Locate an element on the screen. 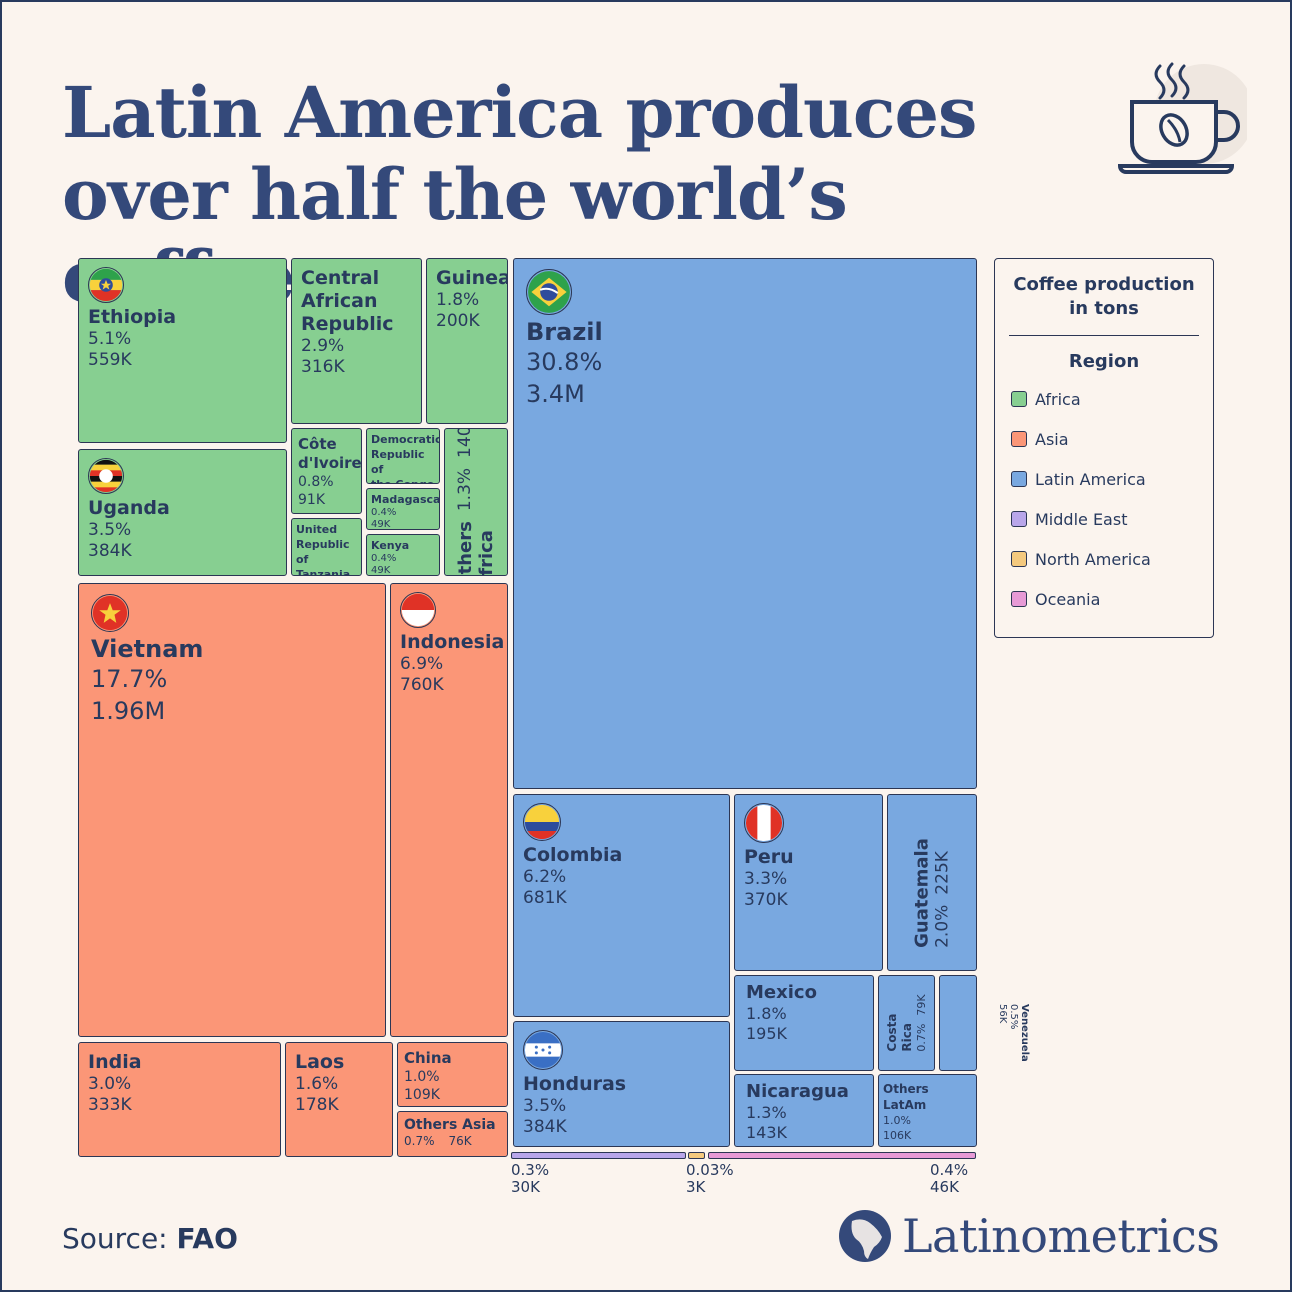  vietnam-value: 1.96M is located at coordinates (128, 711).